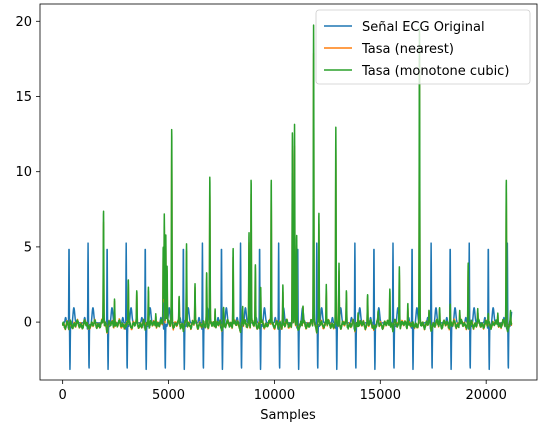 This screenshot has height=432, width=543. What do you see at coordinates (23, 97) in the screenshot?
I see `y-tick-label: 15` at bounding box center [23, 97].